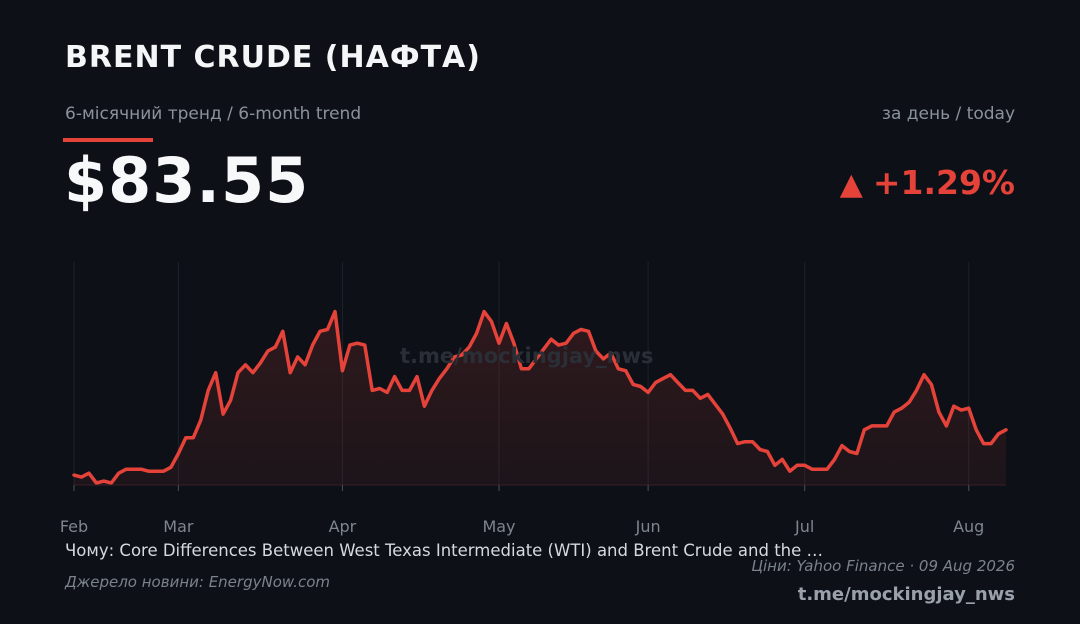 The width and height of the screenshot is (1080, 624). I want to click on x-tick-label-apr: Apr, so click(343, 526).